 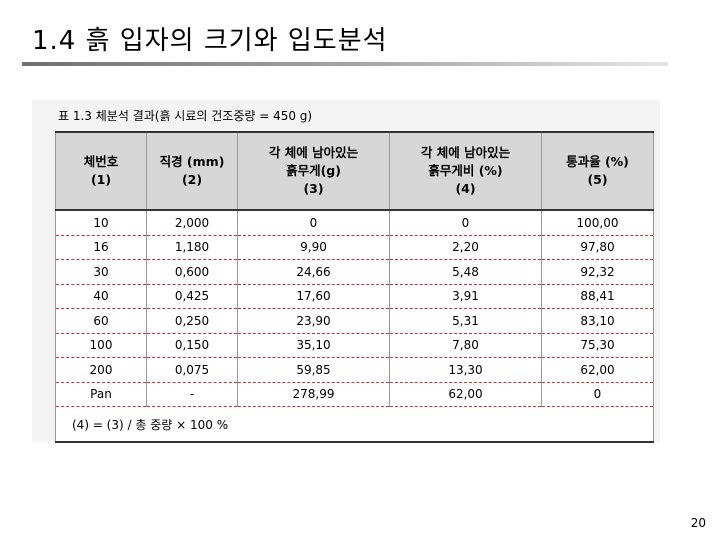 What do you see at coordinates (192, 171) in the screenshot?
I see `header-diameter: 직경 (mm) (2)` at bounding box center [192, 171].